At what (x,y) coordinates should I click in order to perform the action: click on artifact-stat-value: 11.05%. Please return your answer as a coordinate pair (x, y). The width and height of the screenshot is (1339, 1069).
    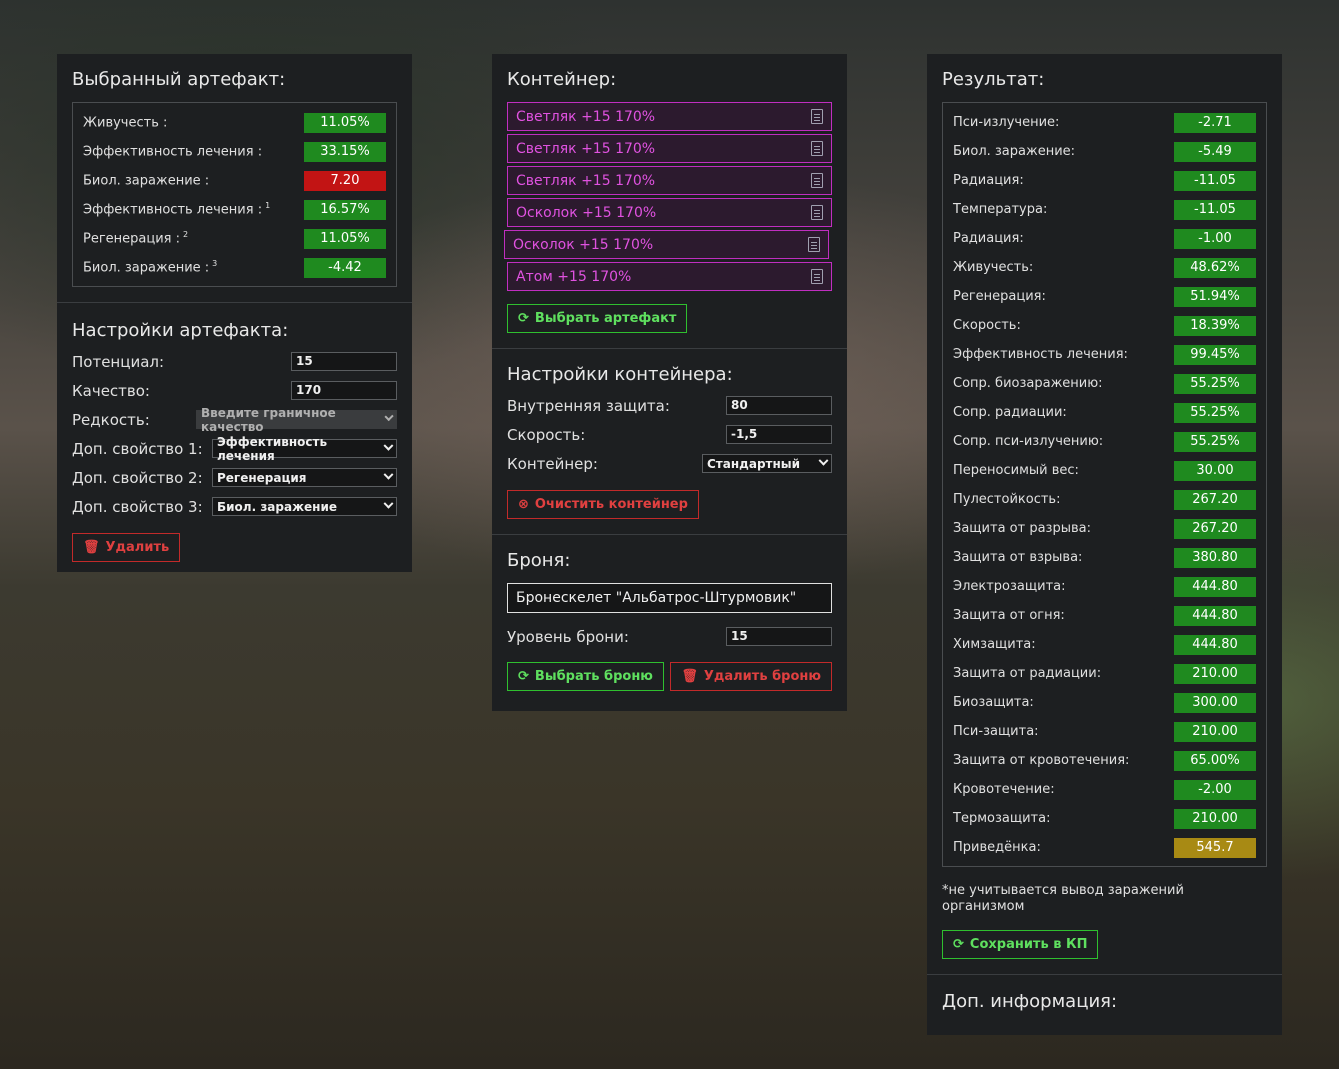
    Looking at the image, I should click on (345, 238).